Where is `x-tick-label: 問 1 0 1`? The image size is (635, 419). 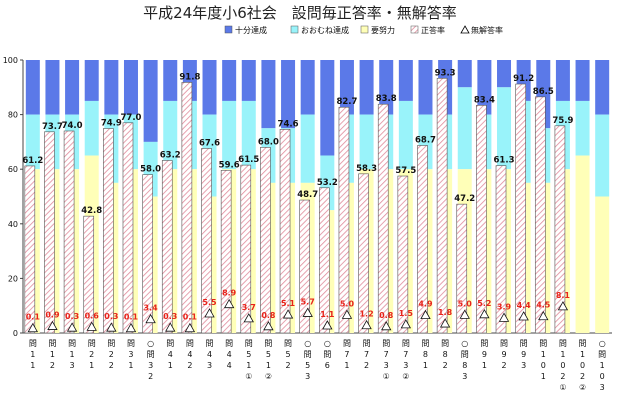 x-tick-label: 問 1 0 1 is located at coordinates (543, 360).